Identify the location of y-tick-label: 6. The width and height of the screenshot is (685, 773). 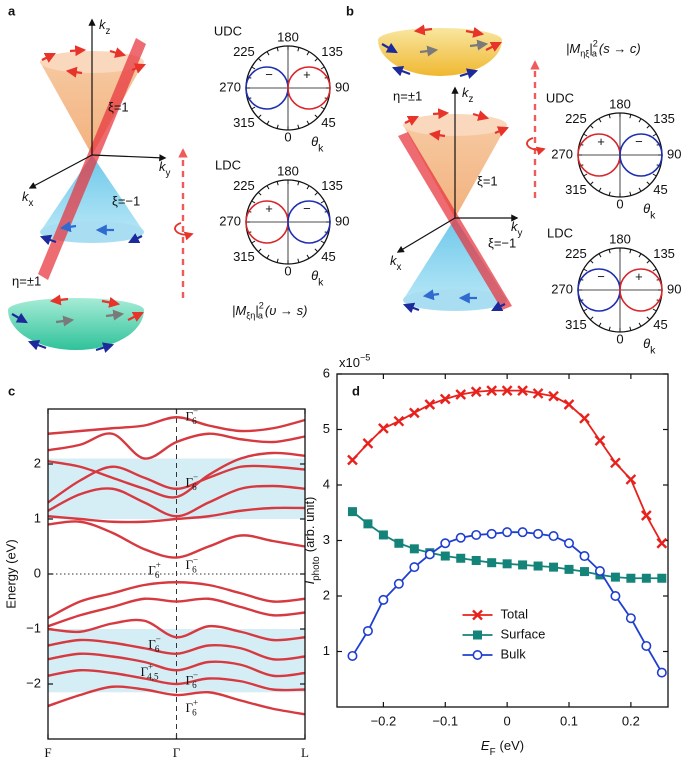
(326, 372).